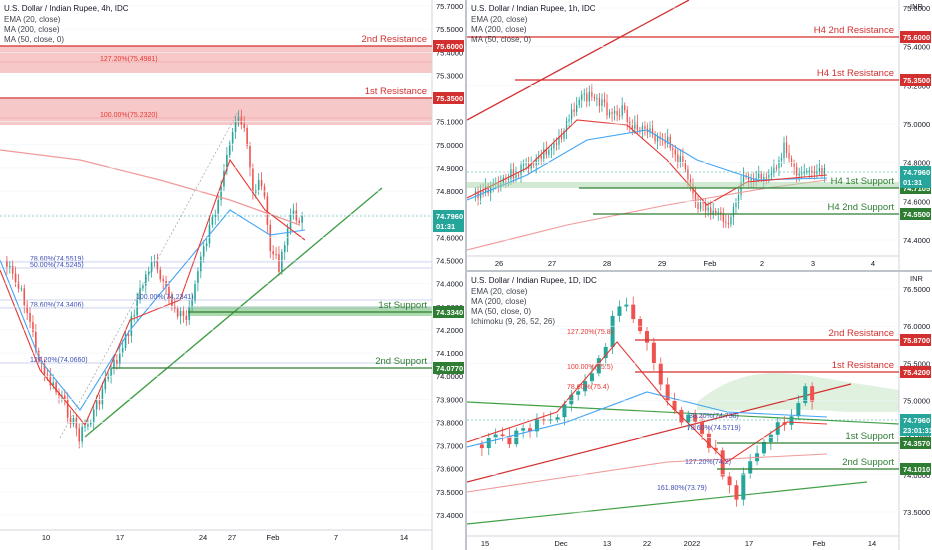  What do you see at coordinates (647, 402) in the screenshot?
I see `ema20-line` at bounding box center [647, 402].